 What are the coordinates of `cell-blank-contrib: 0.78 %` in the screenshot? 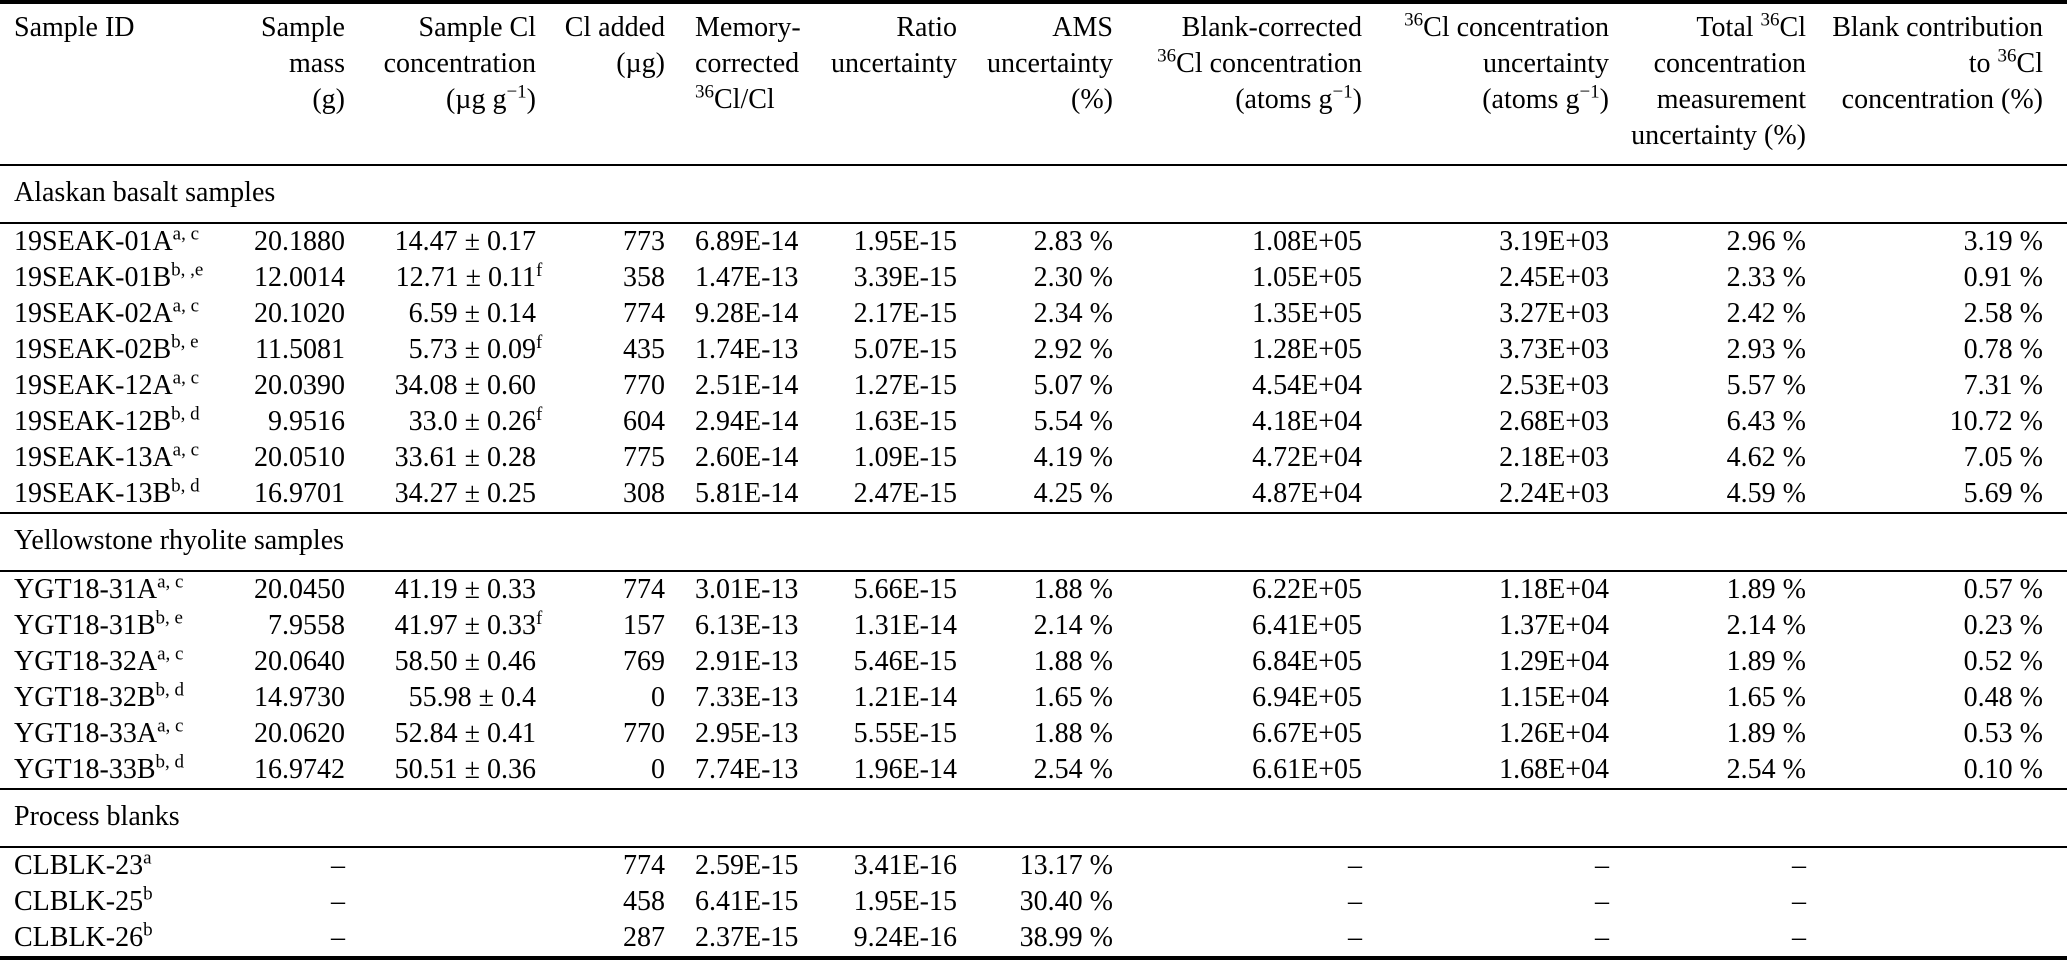 It's located at (2003, 349).